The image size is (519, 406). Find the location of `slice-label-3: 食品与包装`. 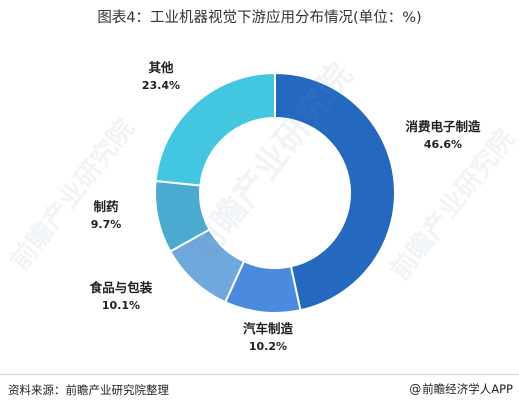

slice-label-3: 食品与包装 is located at coordinates (121, 287).